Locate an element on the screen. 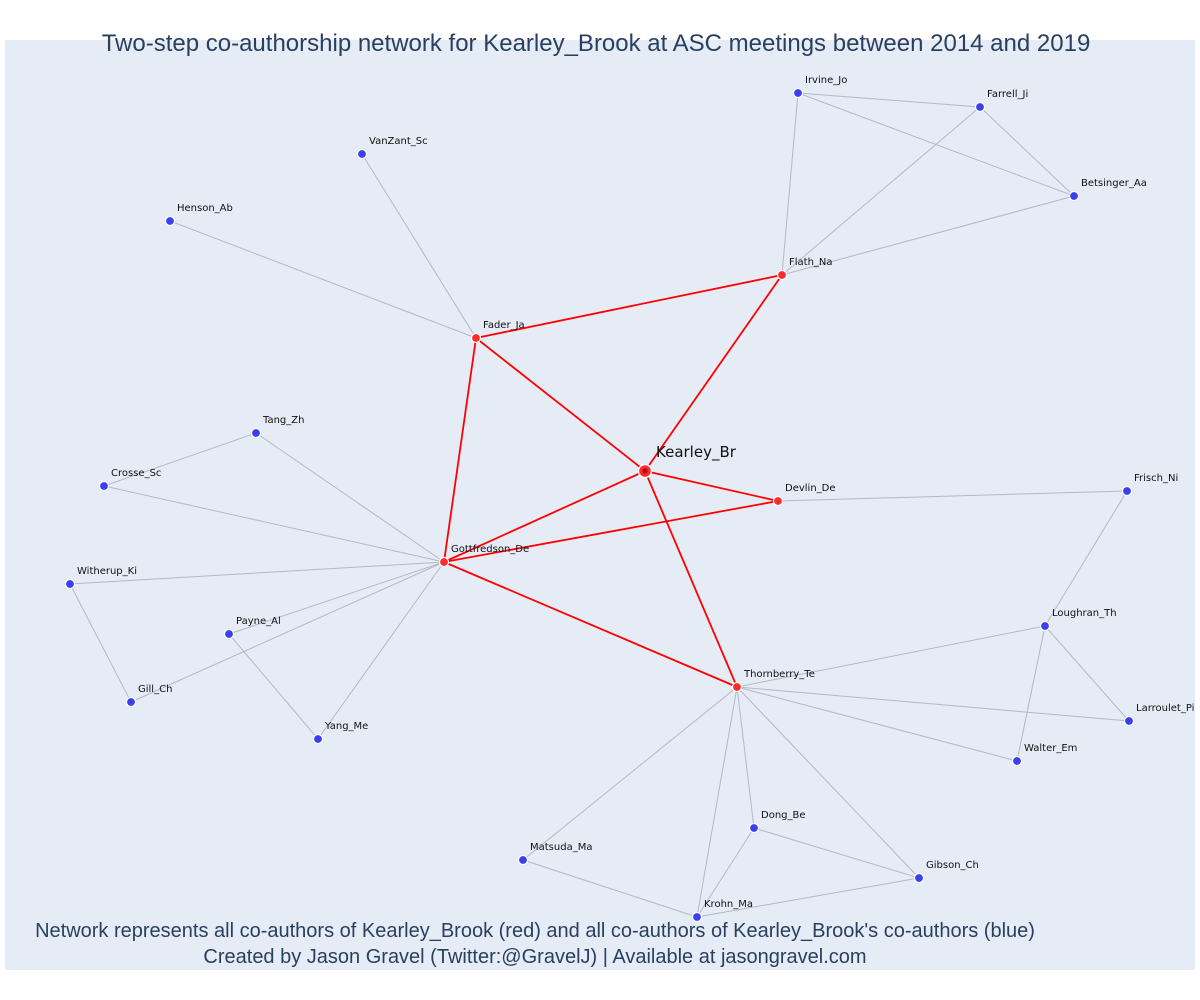 Image resolution: width=1200 pixels, height=1000 pixels. edge-Thornberry_Te-Walter_Em is located at coordinates (877, 724).